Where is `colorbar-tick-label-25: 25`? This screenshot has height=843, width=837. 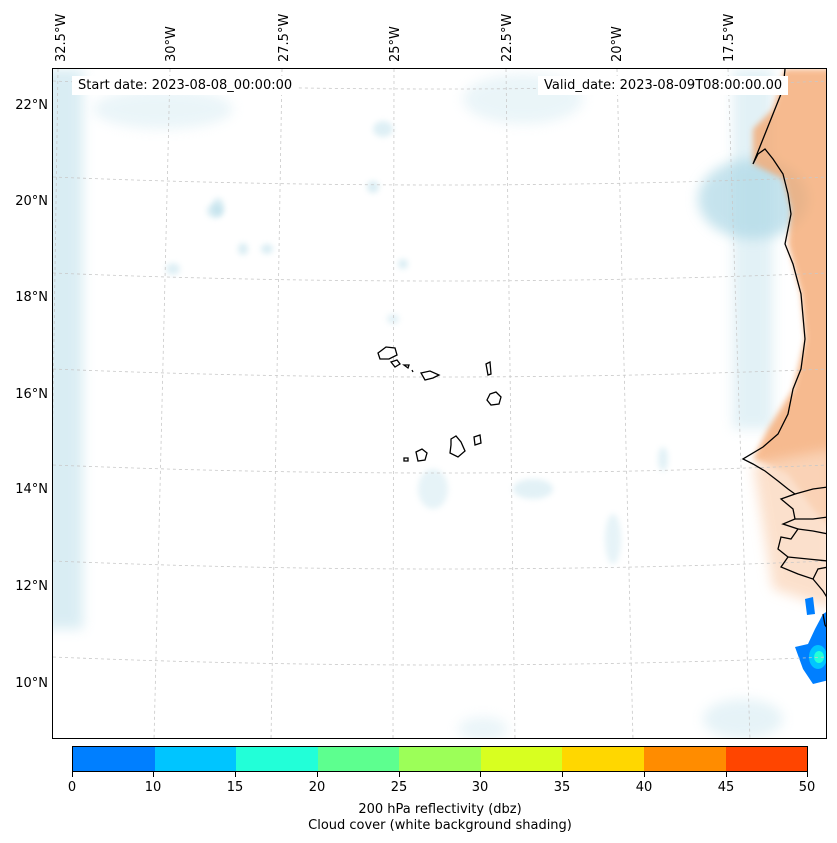
colorbar-tick-label-25: 25 is located at coordinates (399, 787).